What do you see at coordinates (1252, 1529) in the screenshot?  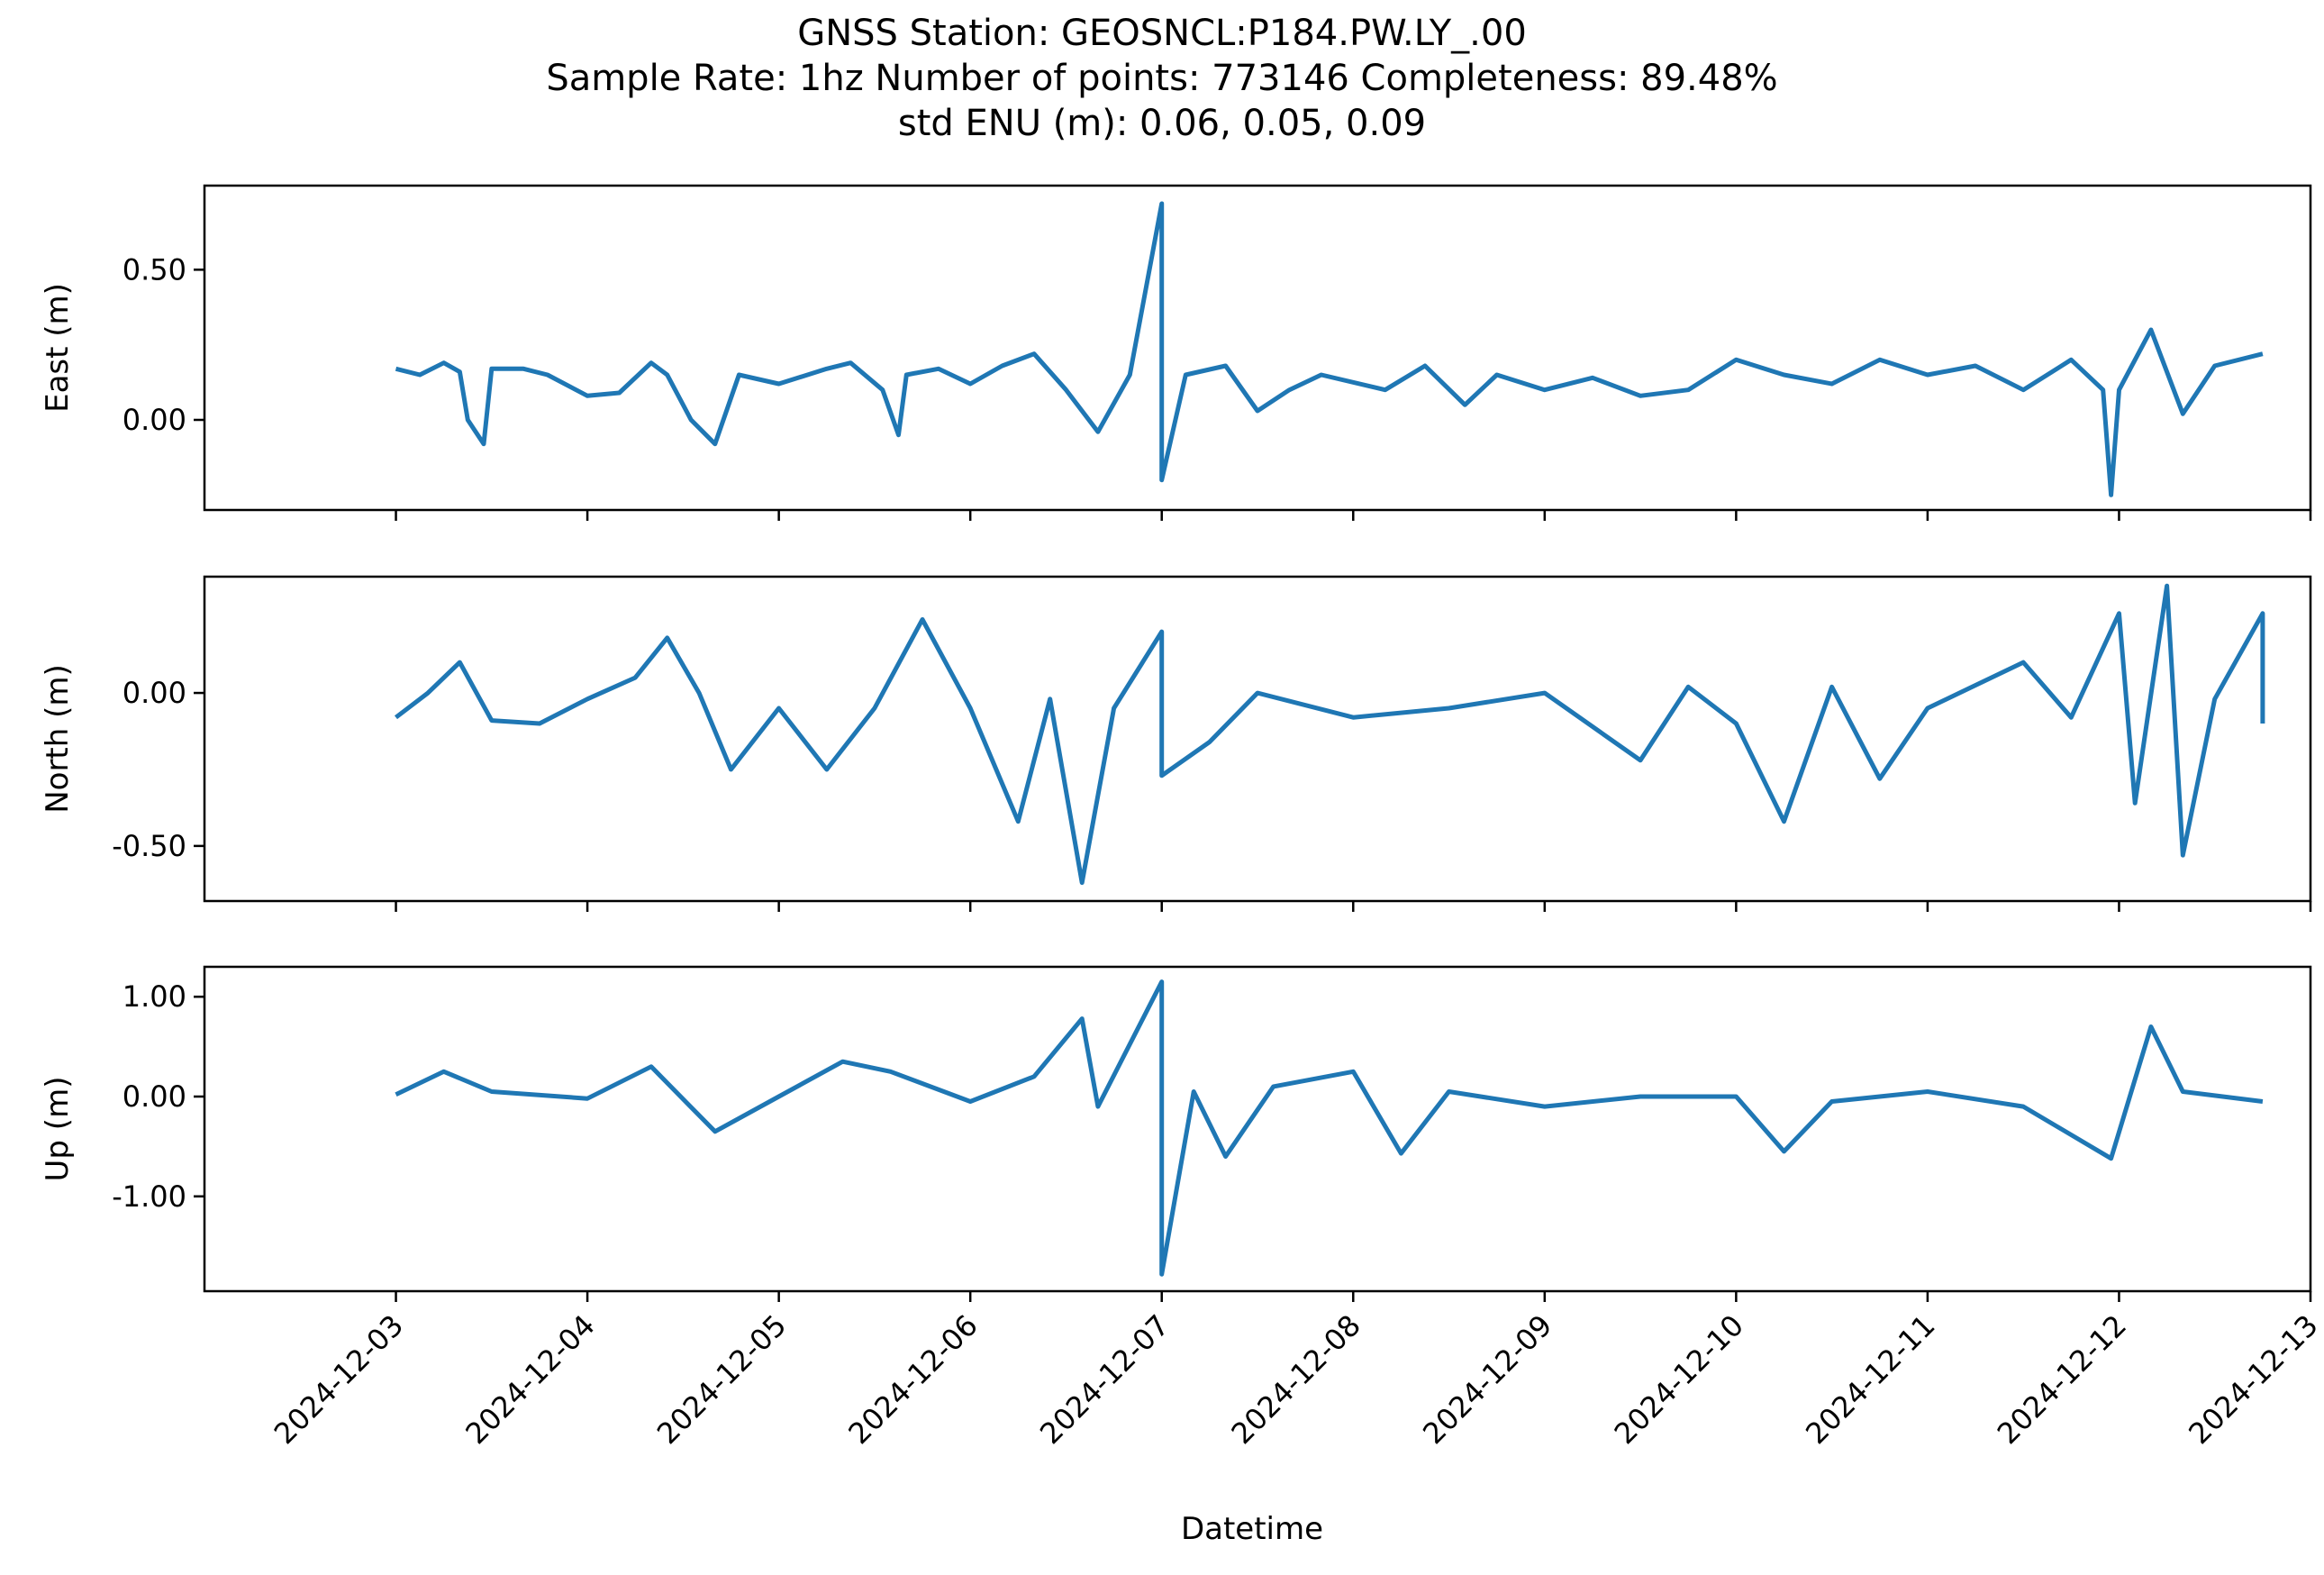 I see `x-axis-label: Datetime` at bounding box center [1252, 1529].